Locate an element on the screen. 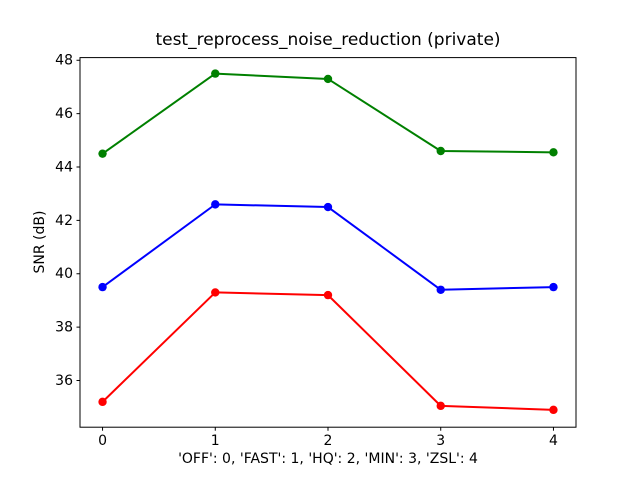 The width and height of the screenshot is (640, 480). x-tick-label: 2 is located at coordinates (328, 441).